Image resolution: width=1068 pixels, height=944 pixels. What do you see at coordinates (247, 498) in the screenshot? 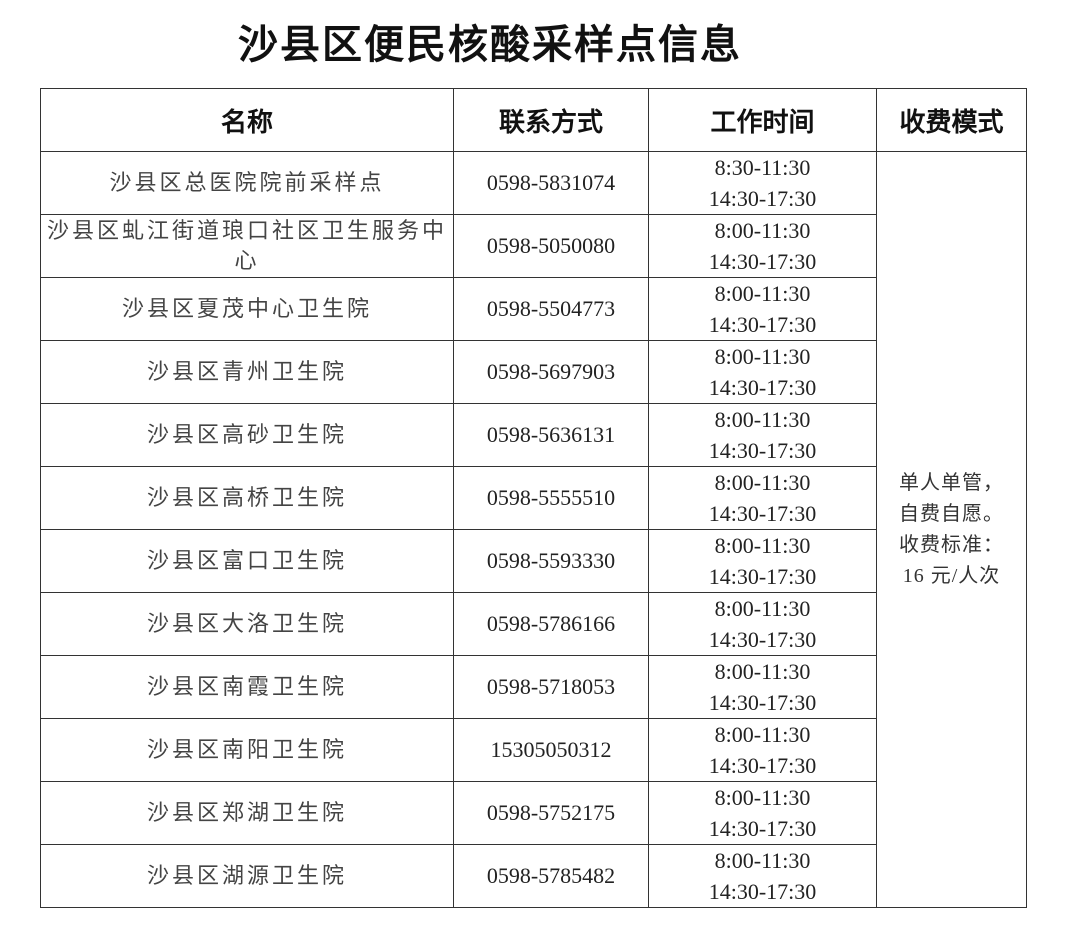
I see `site-name: 沙县区高桥卫生院` at bounding box center [247, 498].